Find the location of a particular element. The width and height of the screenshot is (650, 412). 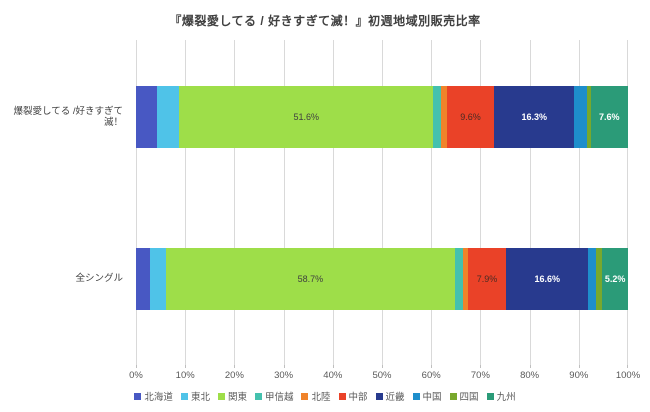

legend-item: 北陸 is located at coordinates (316, 396).